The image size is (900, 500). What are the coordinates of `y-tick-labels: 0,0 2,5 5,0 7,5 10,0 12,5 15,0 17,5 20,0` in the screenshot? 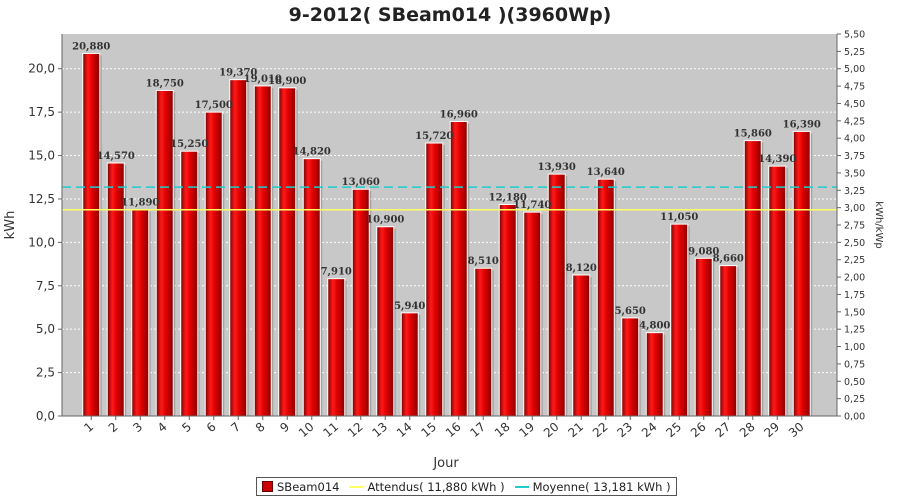 It's located at (45, 242).